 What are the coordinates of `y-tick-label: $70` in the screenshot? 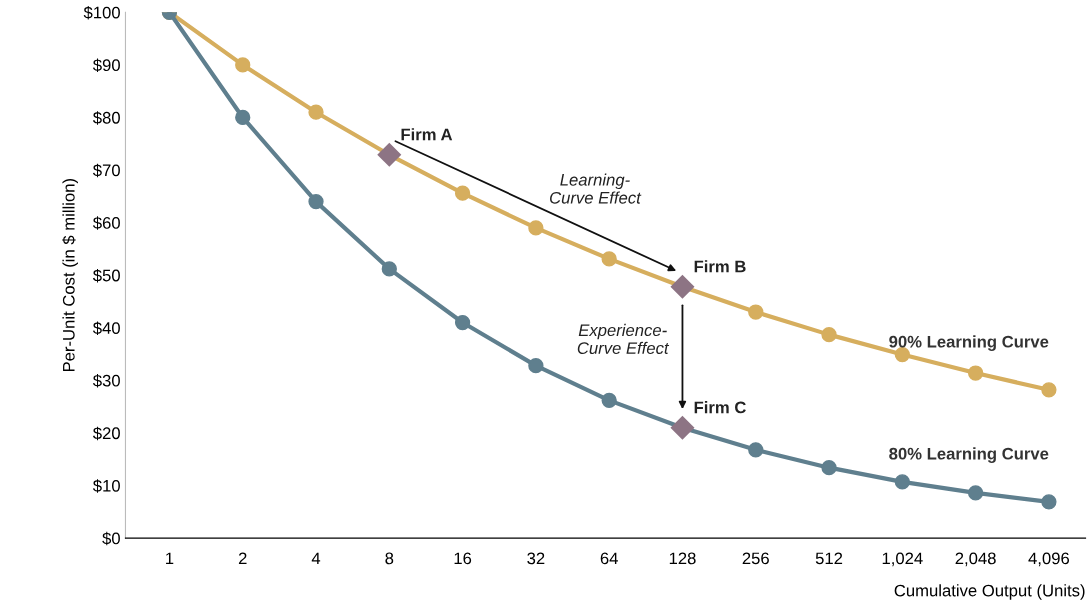 It's located at (106, 170).